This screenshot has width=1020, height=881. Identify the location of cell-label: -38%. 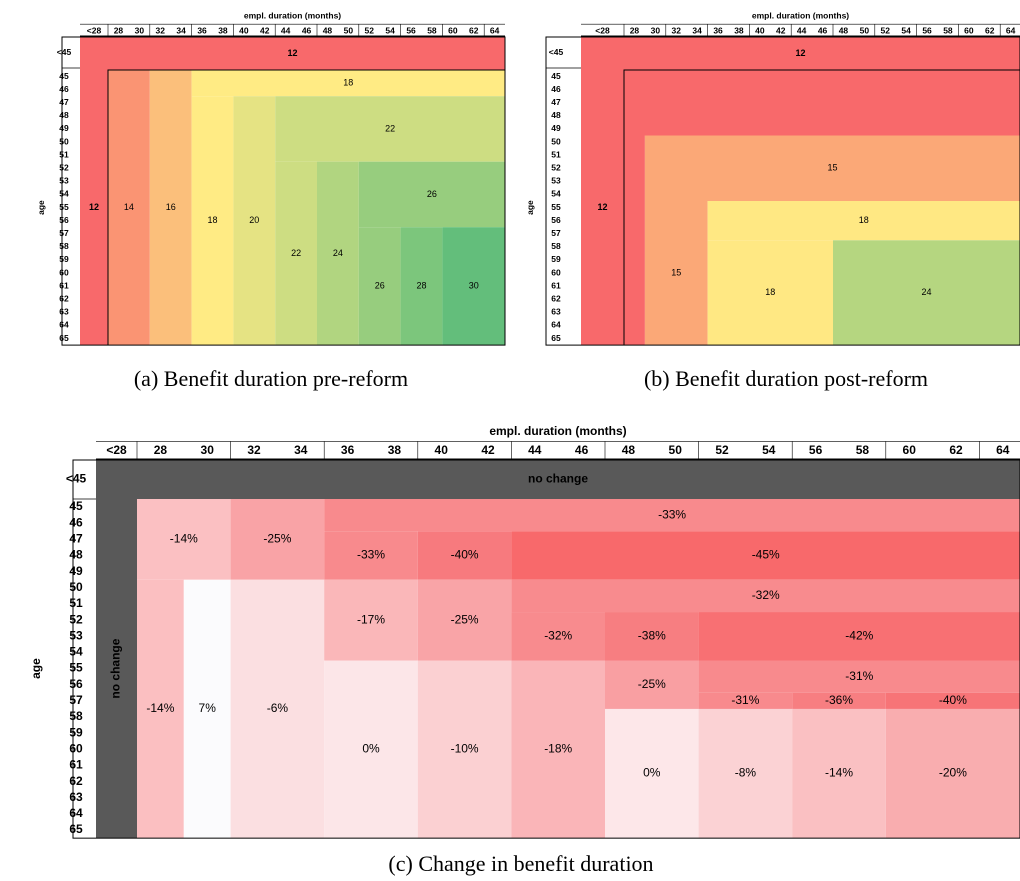
(652, 635).